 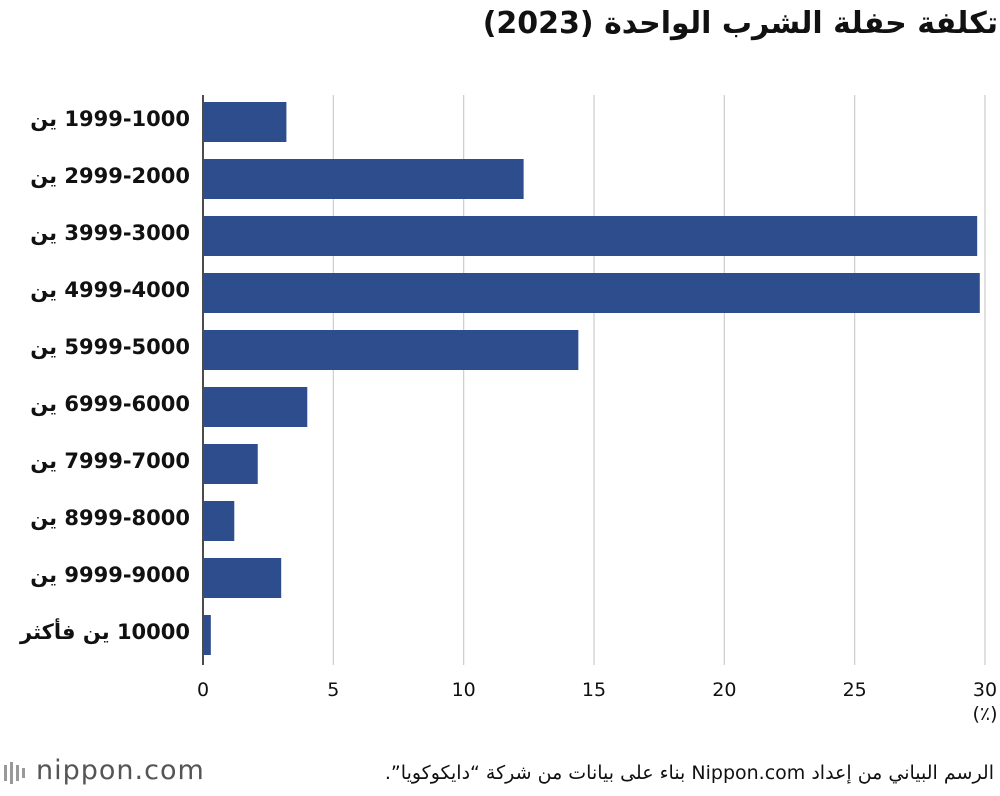 What do you see at coordinates (724, 690) in the screenshot?
I see `x-tick-label: 20` at bounding box center [724, 690].